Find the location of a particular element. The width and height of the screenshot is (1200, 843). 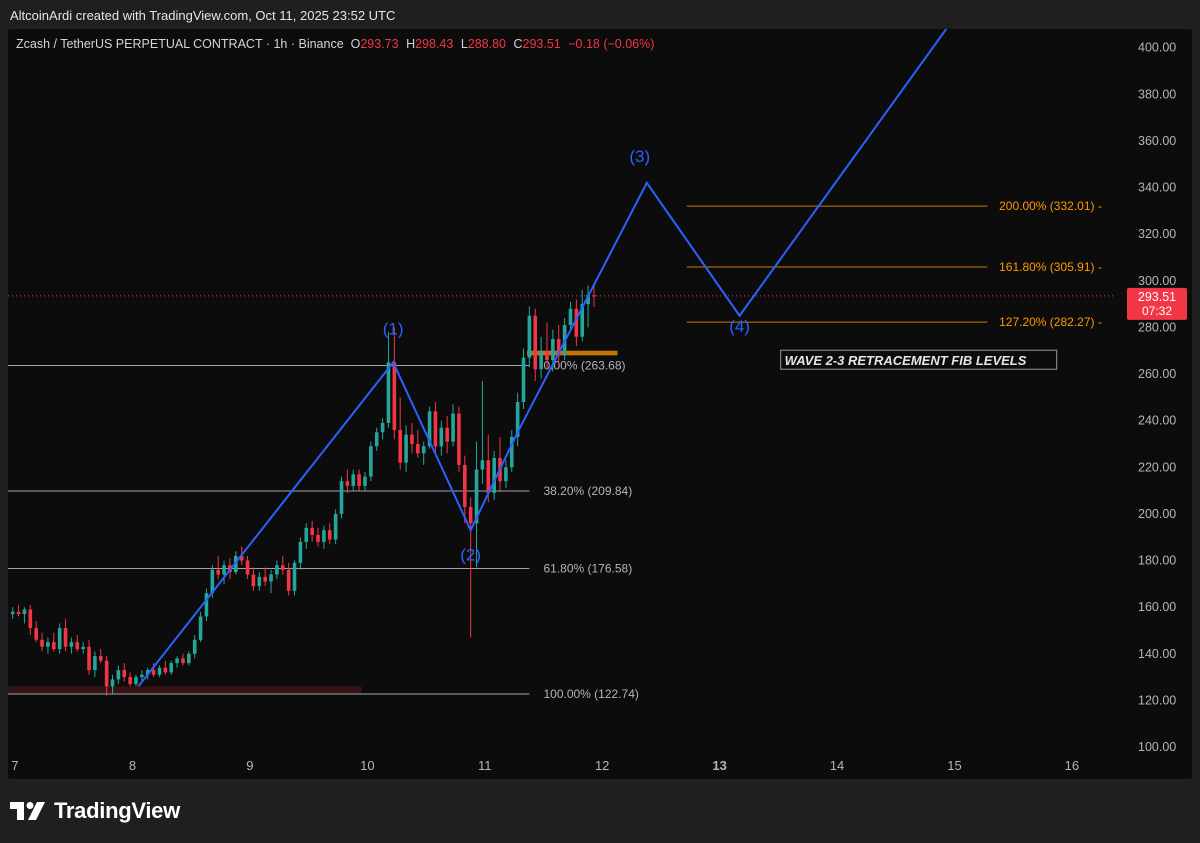

low-value: 288.80 is located at coordinates (486, 44).